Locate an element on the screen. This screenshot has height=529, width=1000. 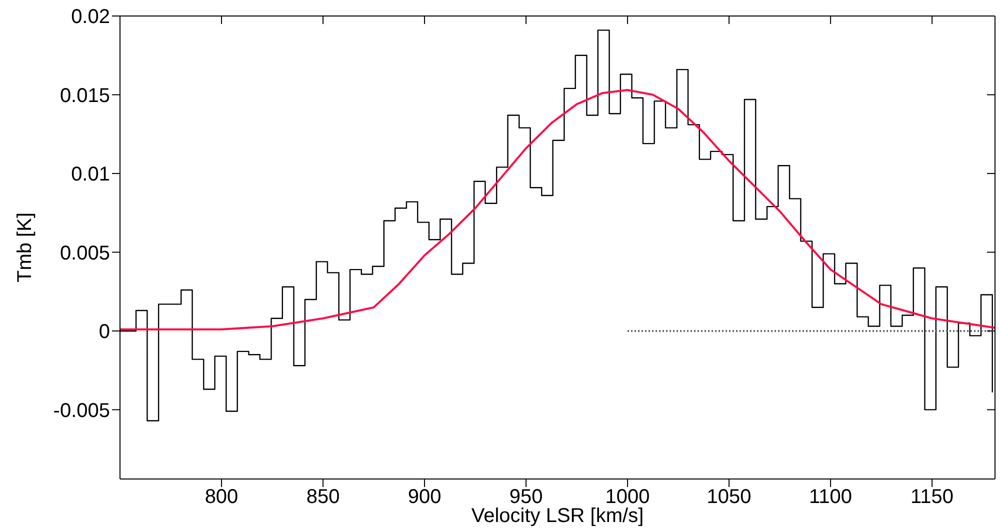
x-tick-label: 800 is located at coordinates (221, 497).